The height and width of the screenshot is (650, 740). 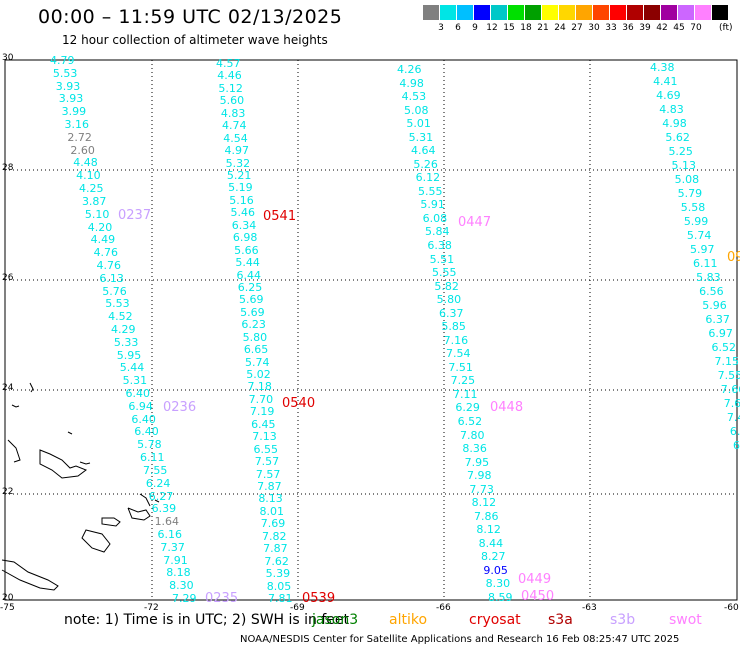 I want to click on colorbar-label: 6, so click(x=458, y=28).